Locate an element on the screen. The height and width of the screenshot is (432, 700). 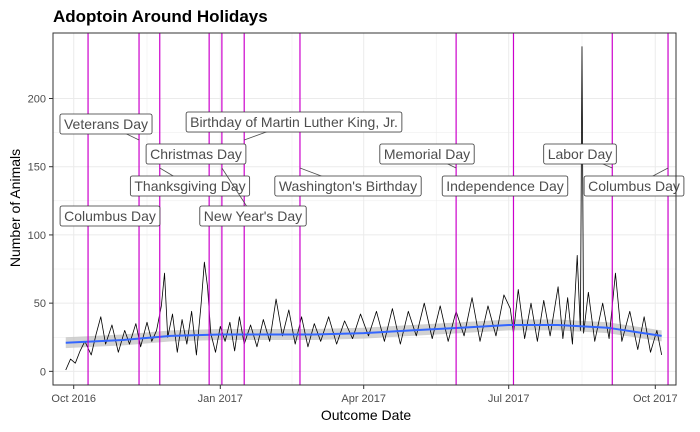
x-axis-title: Outcome Date is located at coordinates (366, 415).